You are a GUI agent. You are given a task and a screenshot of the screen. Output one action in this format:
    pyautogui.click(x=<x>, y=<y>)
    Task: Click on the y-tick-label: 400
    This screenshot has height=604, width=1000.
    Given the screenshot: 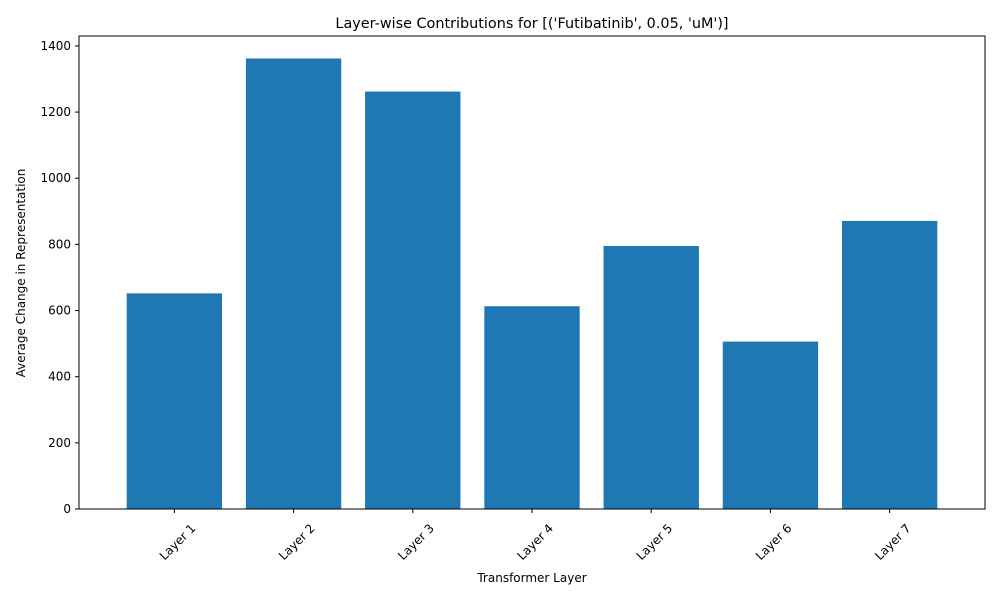 What is the action you would take?
    pyautogui.click(x=59, y=377)
    